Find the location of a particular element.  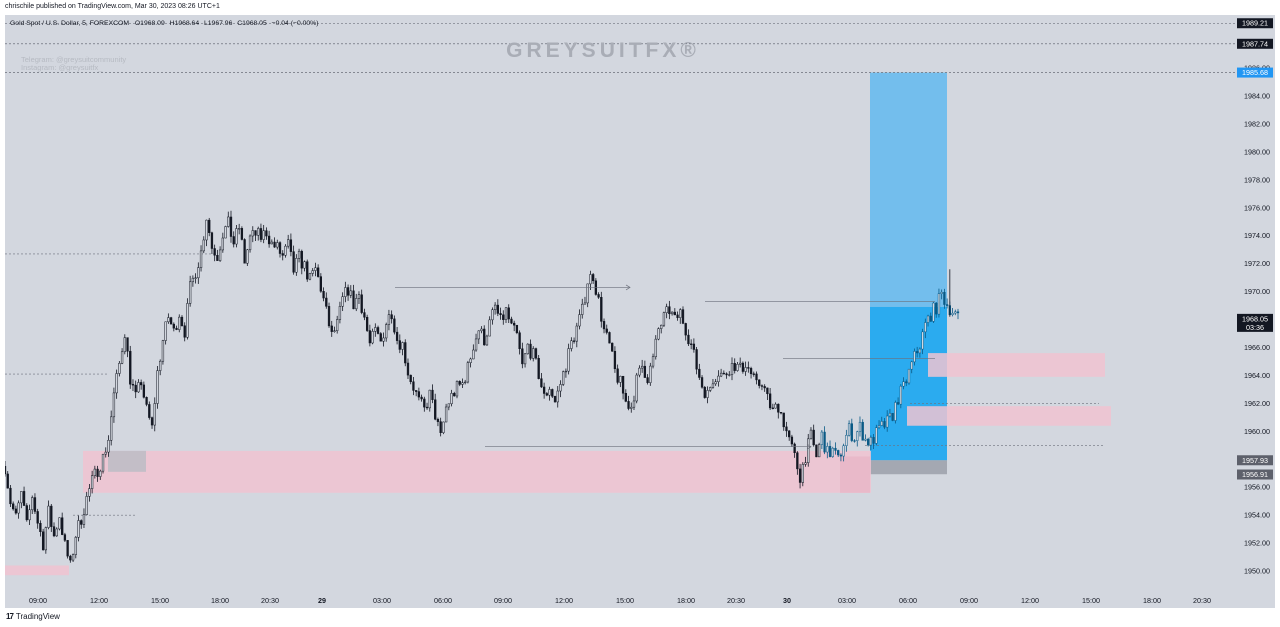

footer: 17 TradingView is located at coordinates (33, 616).